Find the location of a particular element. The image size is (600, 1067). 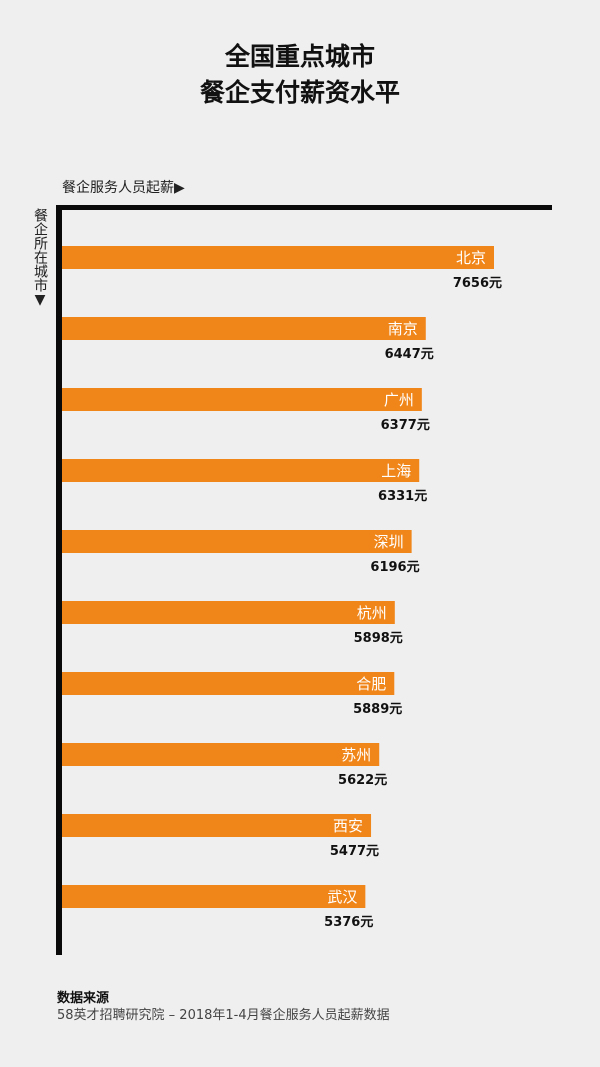

y-axis-line is located at coordinates (59, 580).